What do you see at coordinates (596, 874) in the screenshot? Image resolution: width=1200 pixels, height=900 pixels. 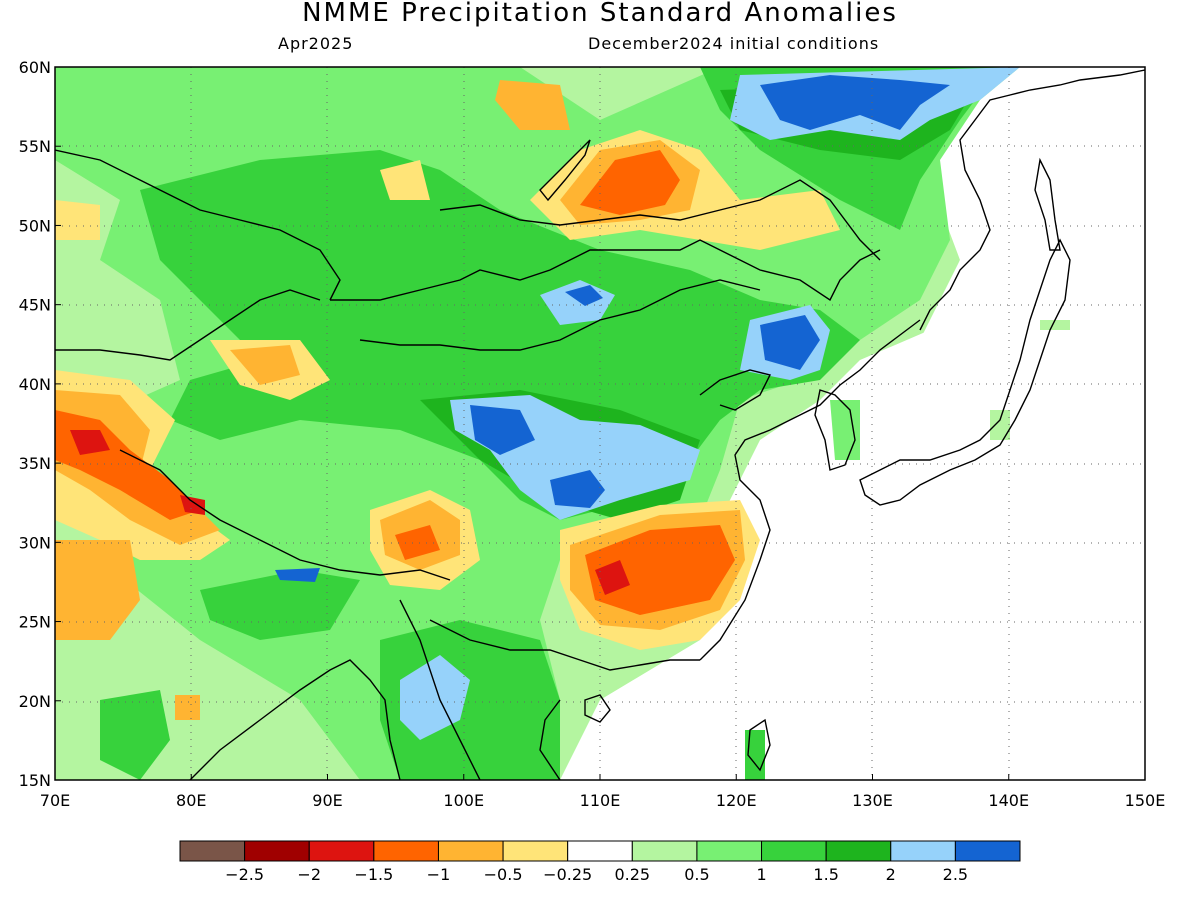 I see `colorbar-labels: −2.5 −2 −1.5 −1 −0.5 −0.25 0.25 0.5 1 1.5 2 2.5` at bounding box center [596, 874].